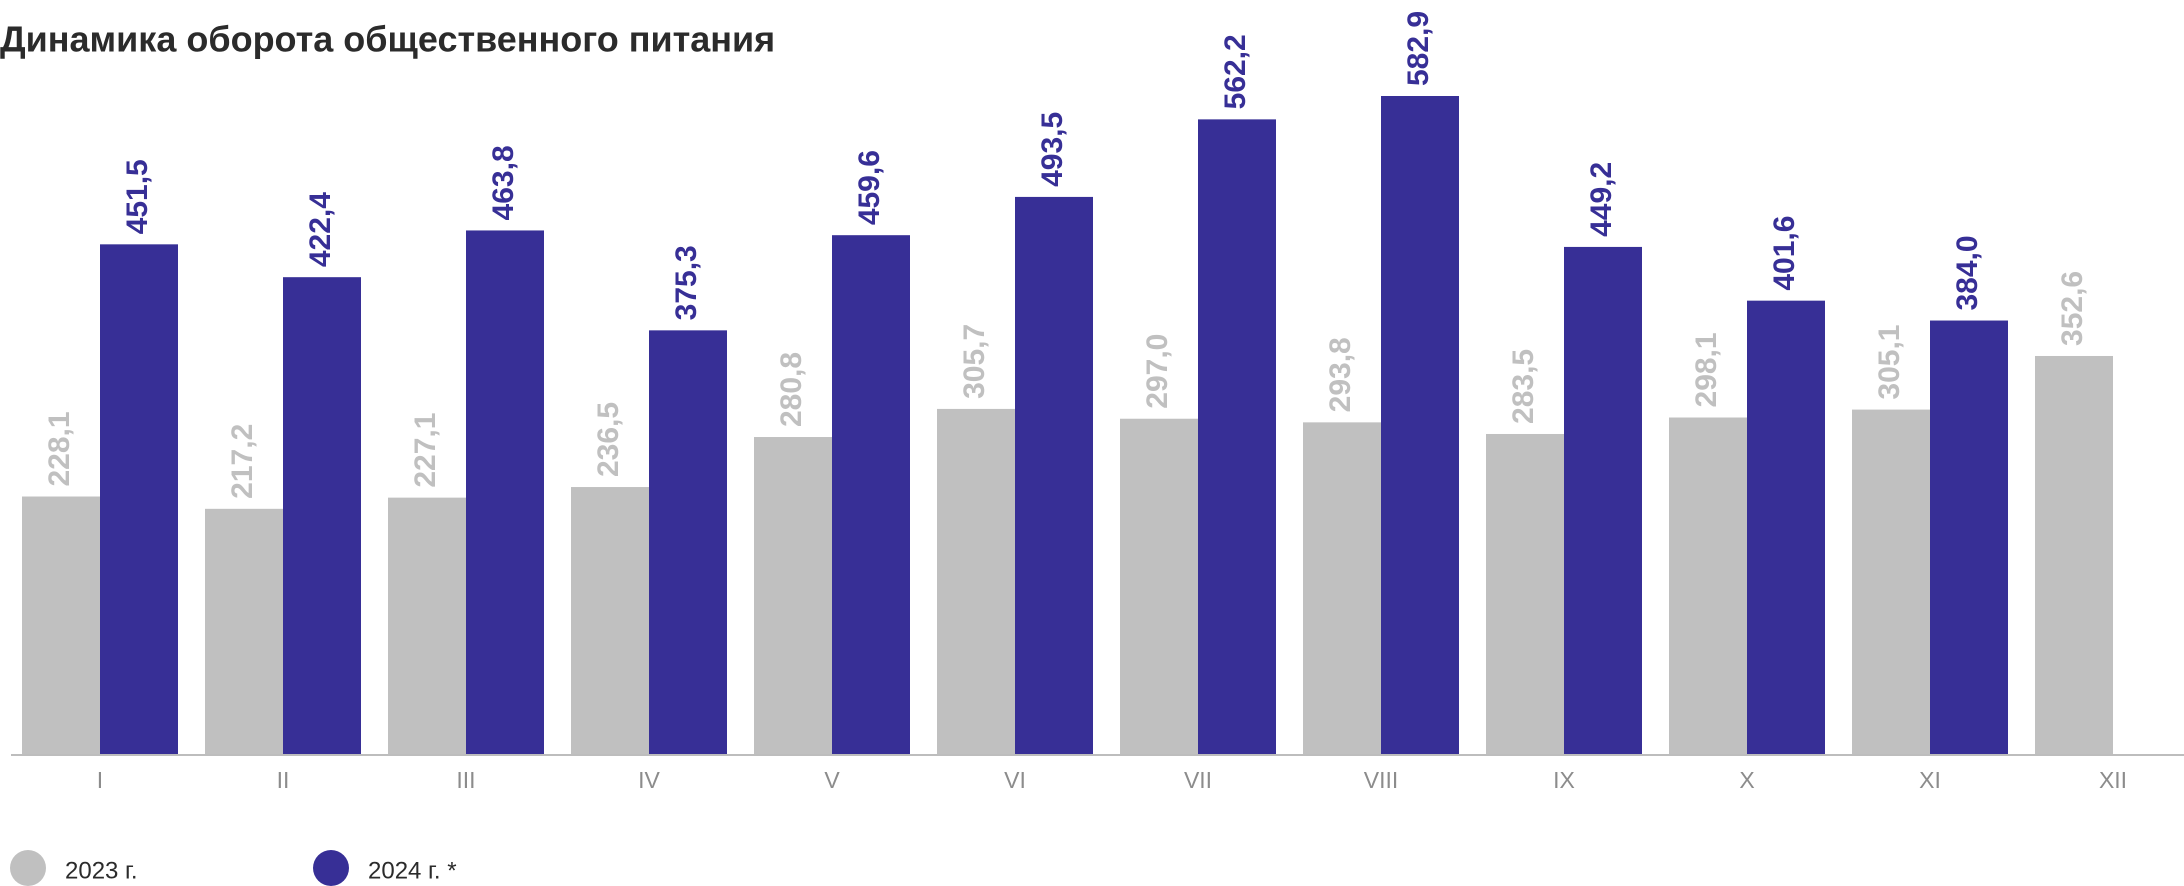 Image resolution: width=2184 pixels, height=886 pixels. What do you see at coordinates (320, 229) in the screenshot?
I see `value-label: 422,4` at bounding box center [320, 229].